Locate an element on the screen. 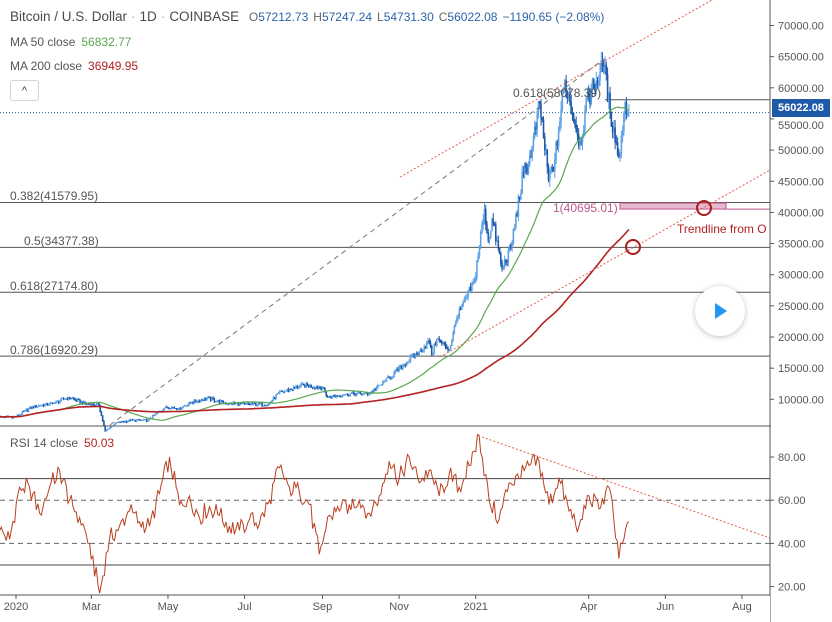 Image resolution: width=832 pixels, height=622 pixels. play-icon is located at coordinates (721, 311).